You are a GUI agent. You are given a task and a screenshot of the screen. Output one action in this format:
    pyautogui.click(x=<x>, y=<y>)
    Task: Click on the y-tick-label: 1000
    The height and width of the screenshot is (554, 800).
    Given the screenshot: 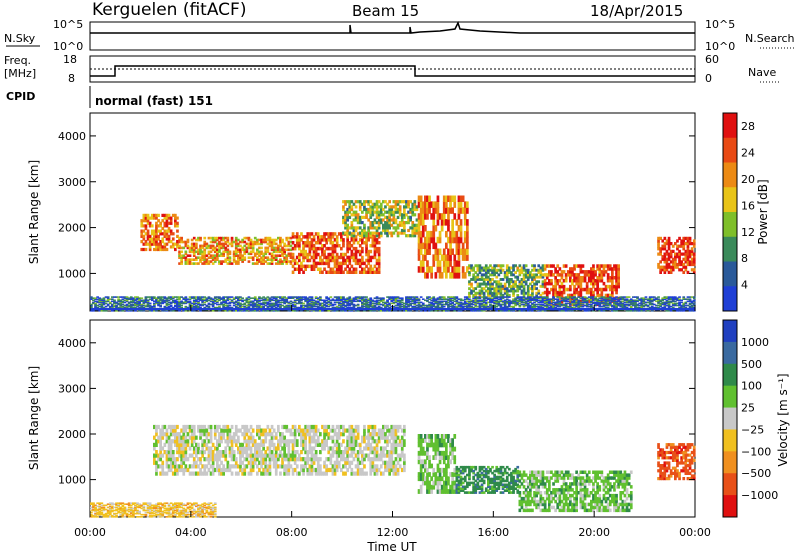 What is the action you would take?
    pyautogui.click(x=72, y=273)
    